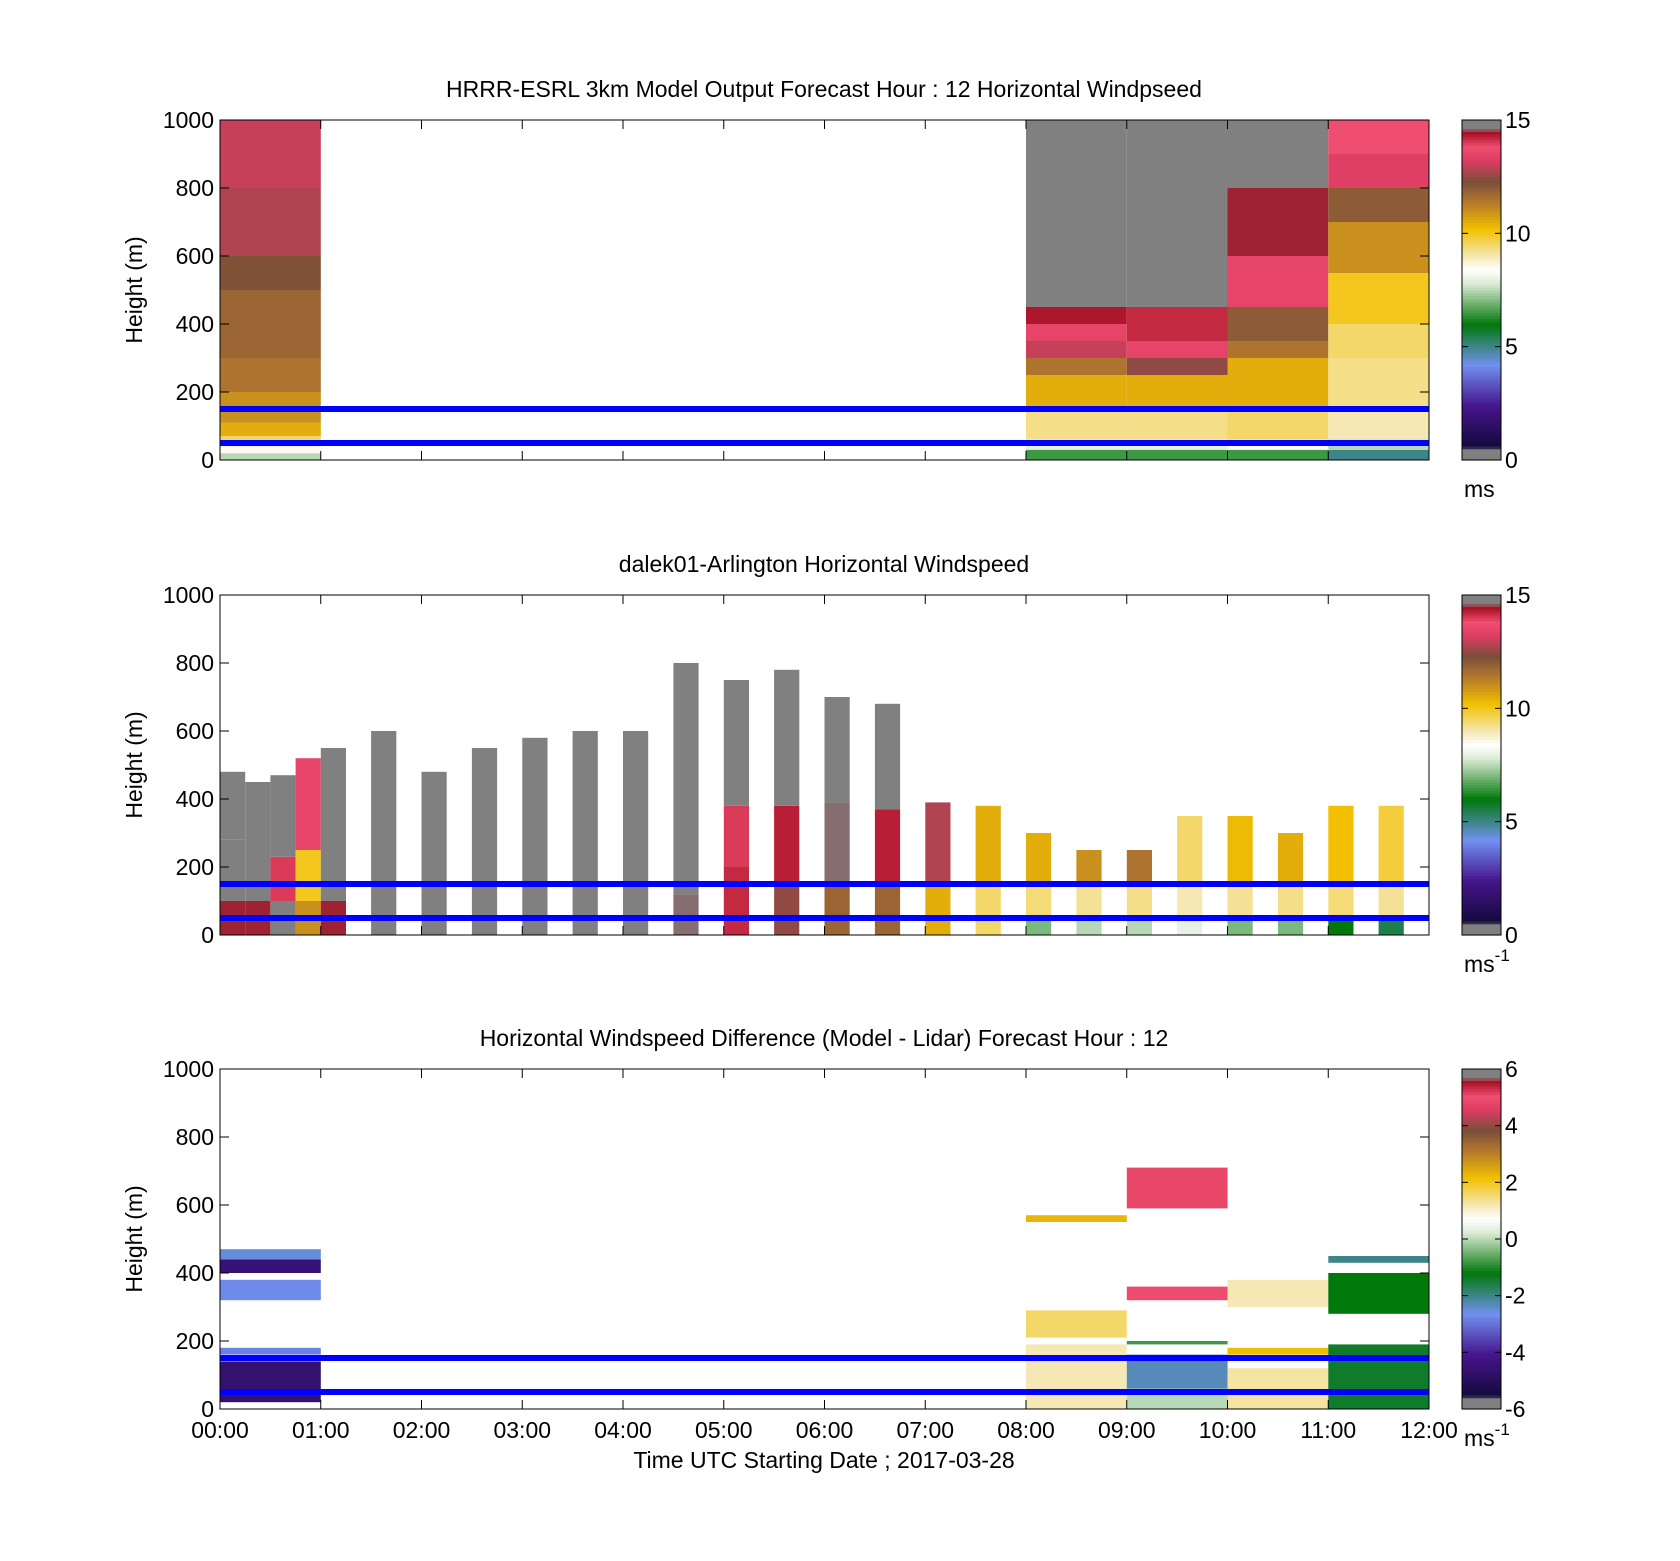 The image size is (1680, 1561). What do you see at coordinates (1328, 1430) in the screenshot?
I see `x-tick-label: 11:00` at bounding box center [1328, 1430].